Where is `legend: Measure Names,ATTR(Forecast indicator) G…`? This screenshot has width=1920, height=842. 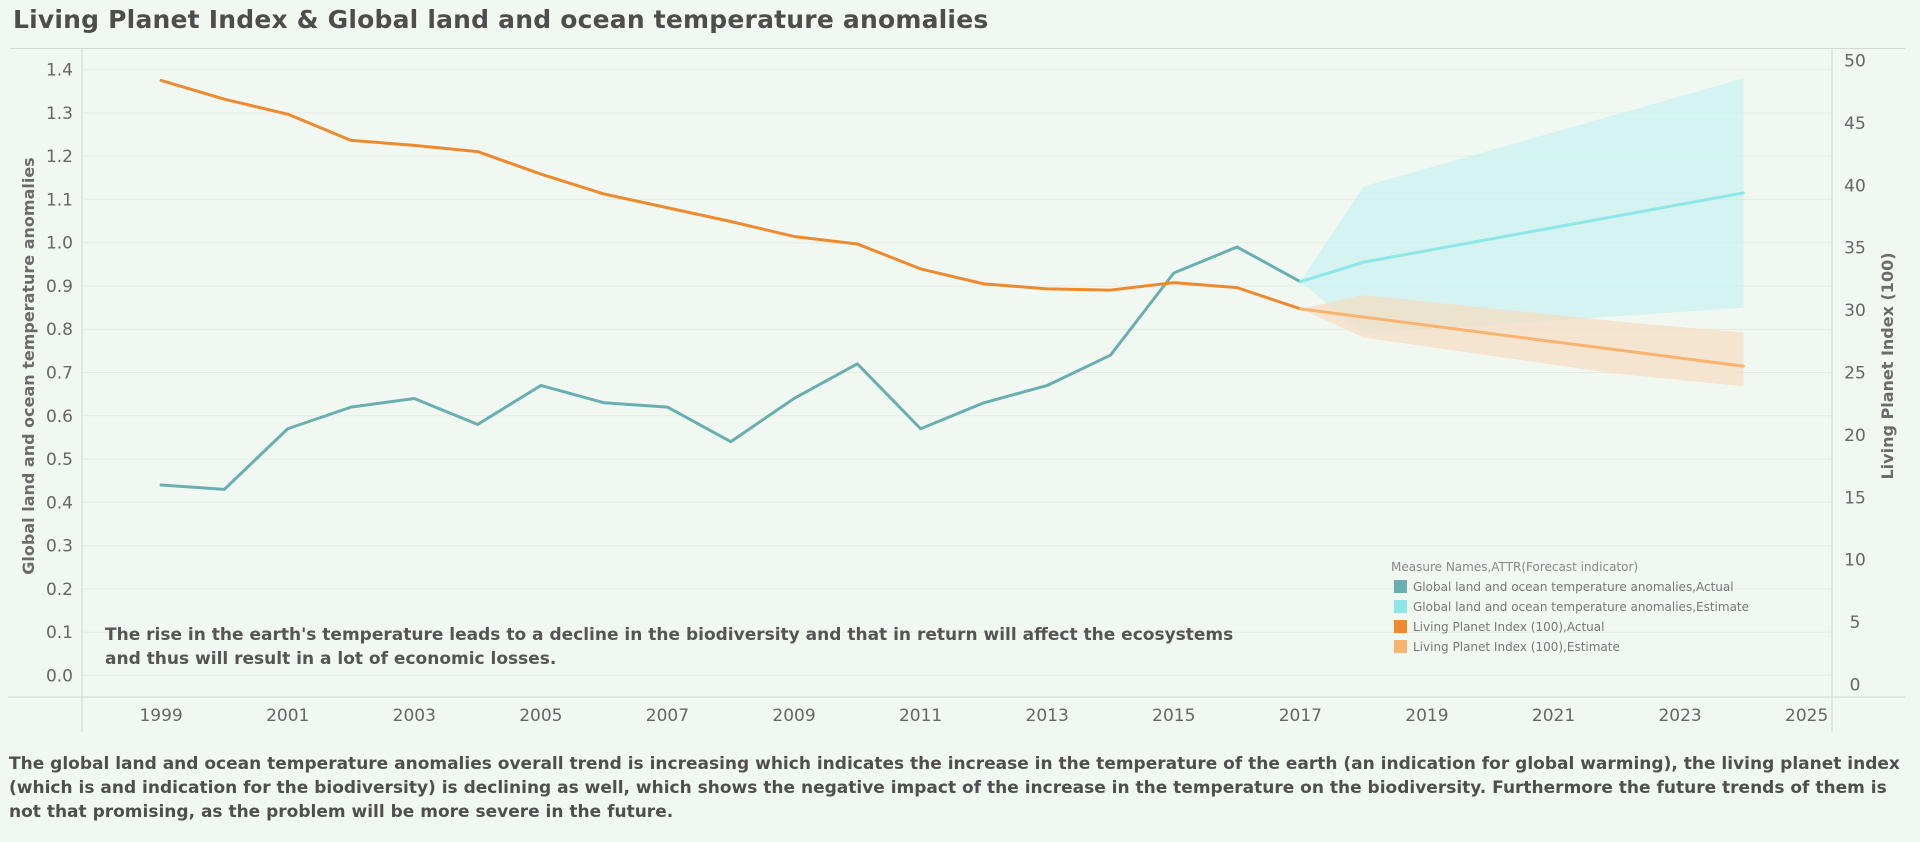 legend: Measure Names,ATTR(Forecast indicator) G… is located at coordinates (1570, 607).